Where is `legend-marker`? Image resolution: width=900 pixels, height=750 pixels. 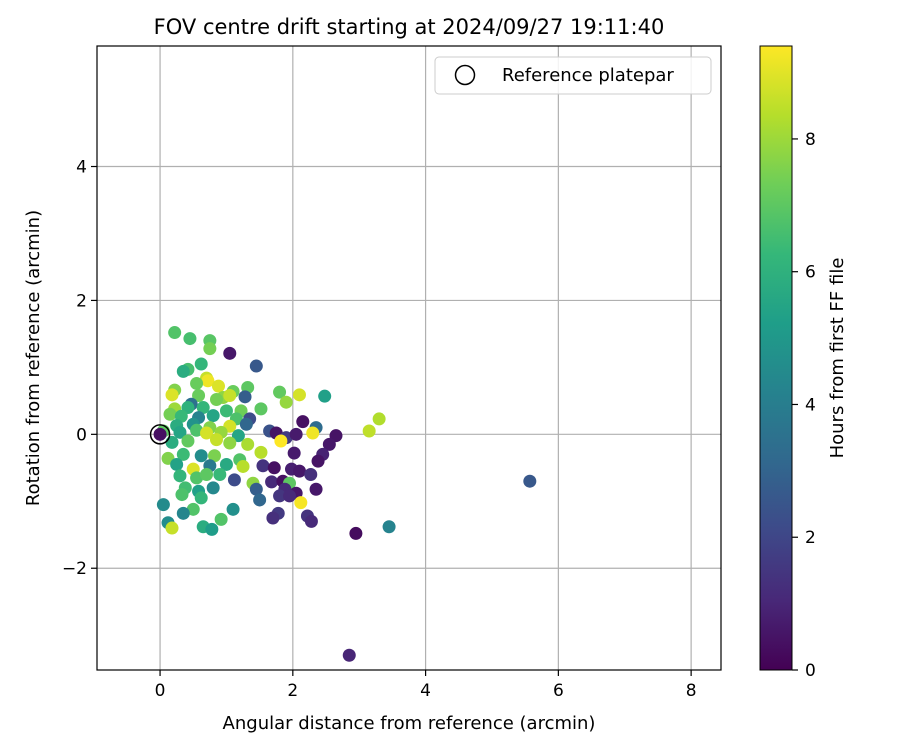
legend-marker is located at coordinates (465, 75).